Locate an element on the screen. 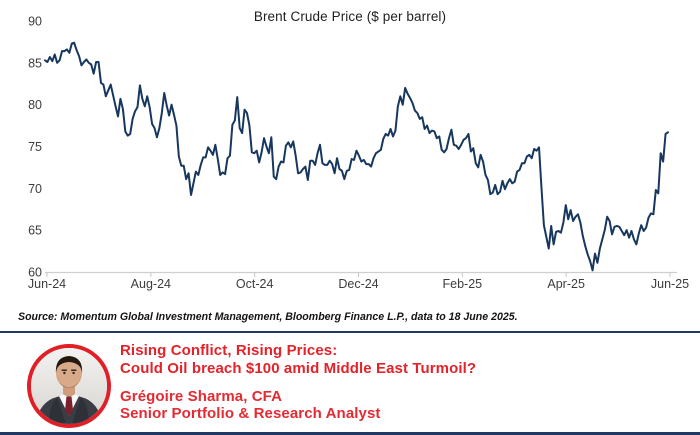 This screenshot has height=435, width=700. x-tick-label: Apr-25 is located at coordinates (566, 284).